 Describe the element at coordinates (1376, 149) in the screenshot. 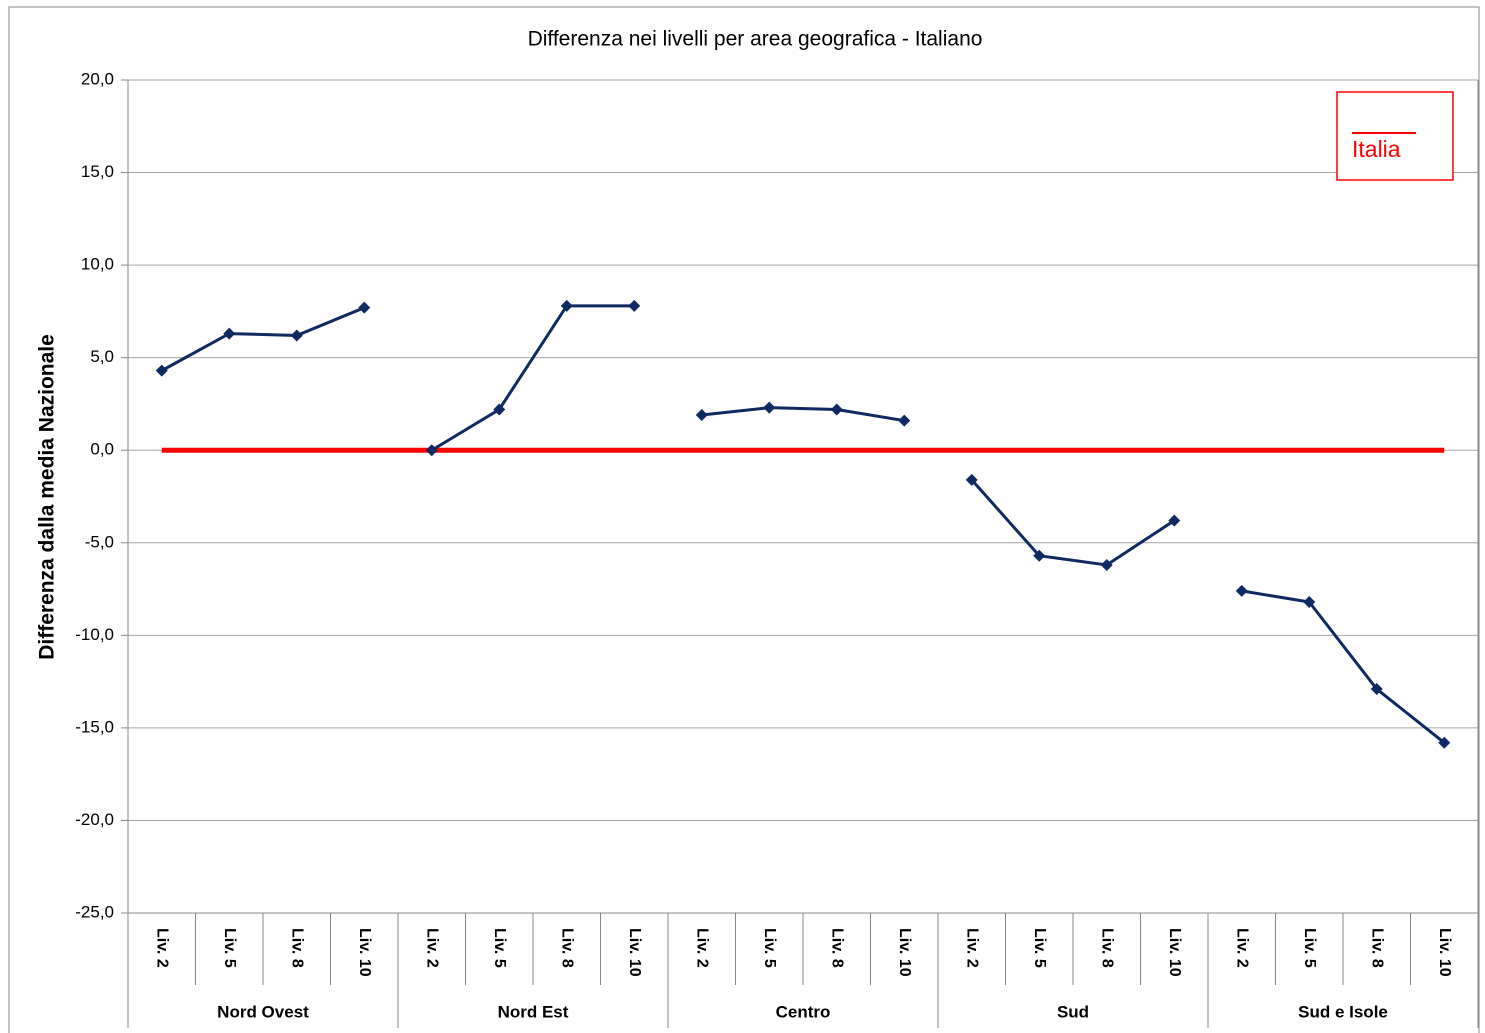

I see `legend-label: Italia` at that location.